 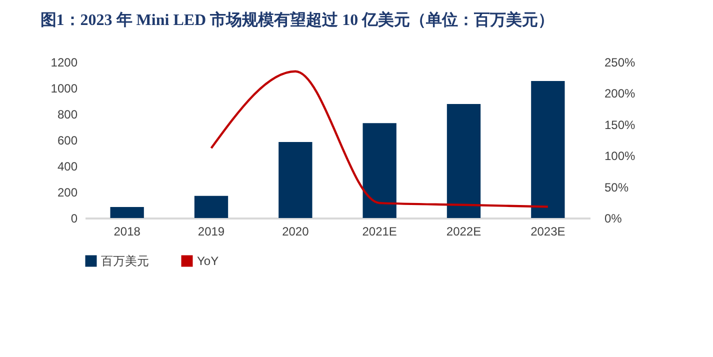 I want to click on y-tick-label: 0, so click(x=74, y=219).